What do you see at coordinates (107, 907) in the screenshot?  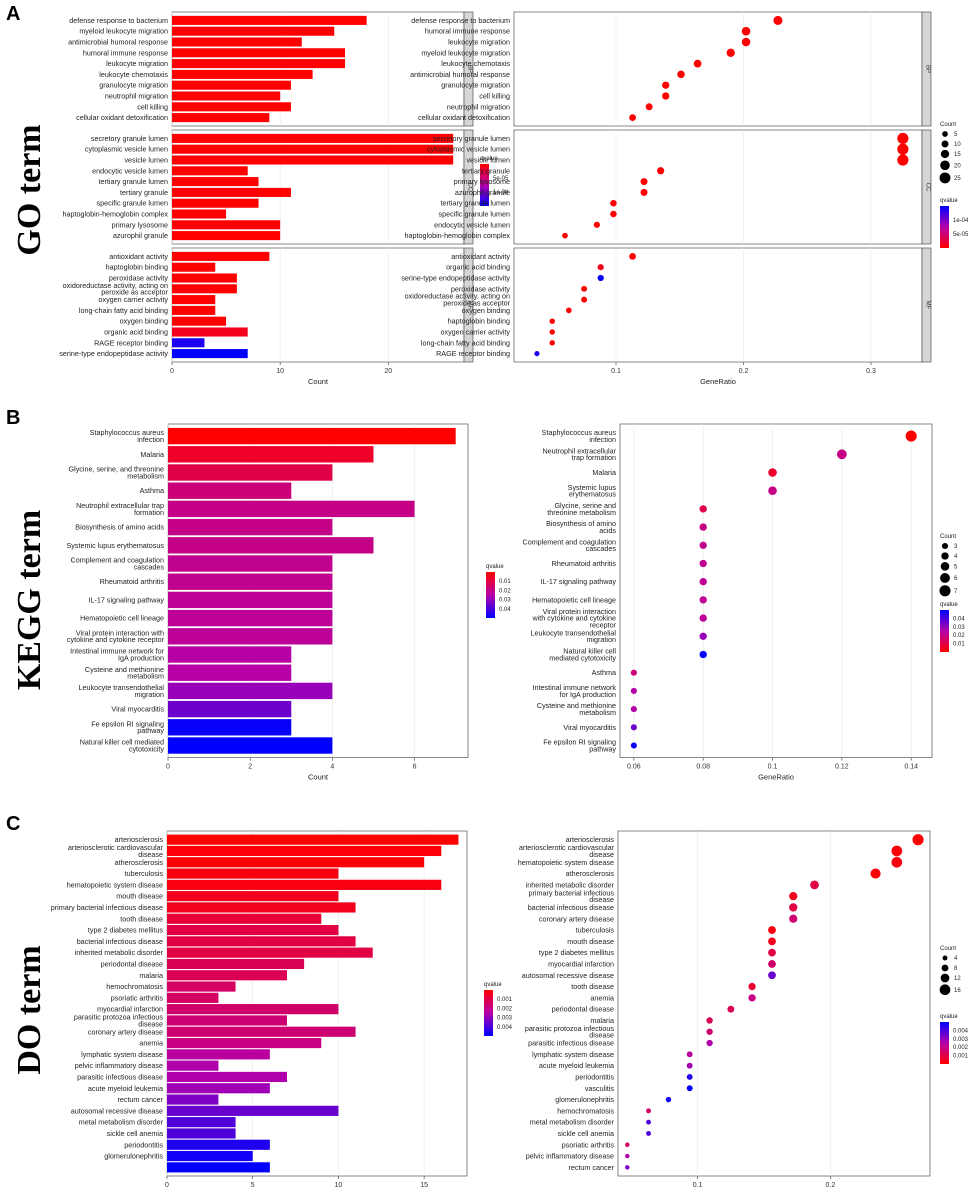 I see `category-label: primary bacterial infectious disease` at bounding box center [107, 907].